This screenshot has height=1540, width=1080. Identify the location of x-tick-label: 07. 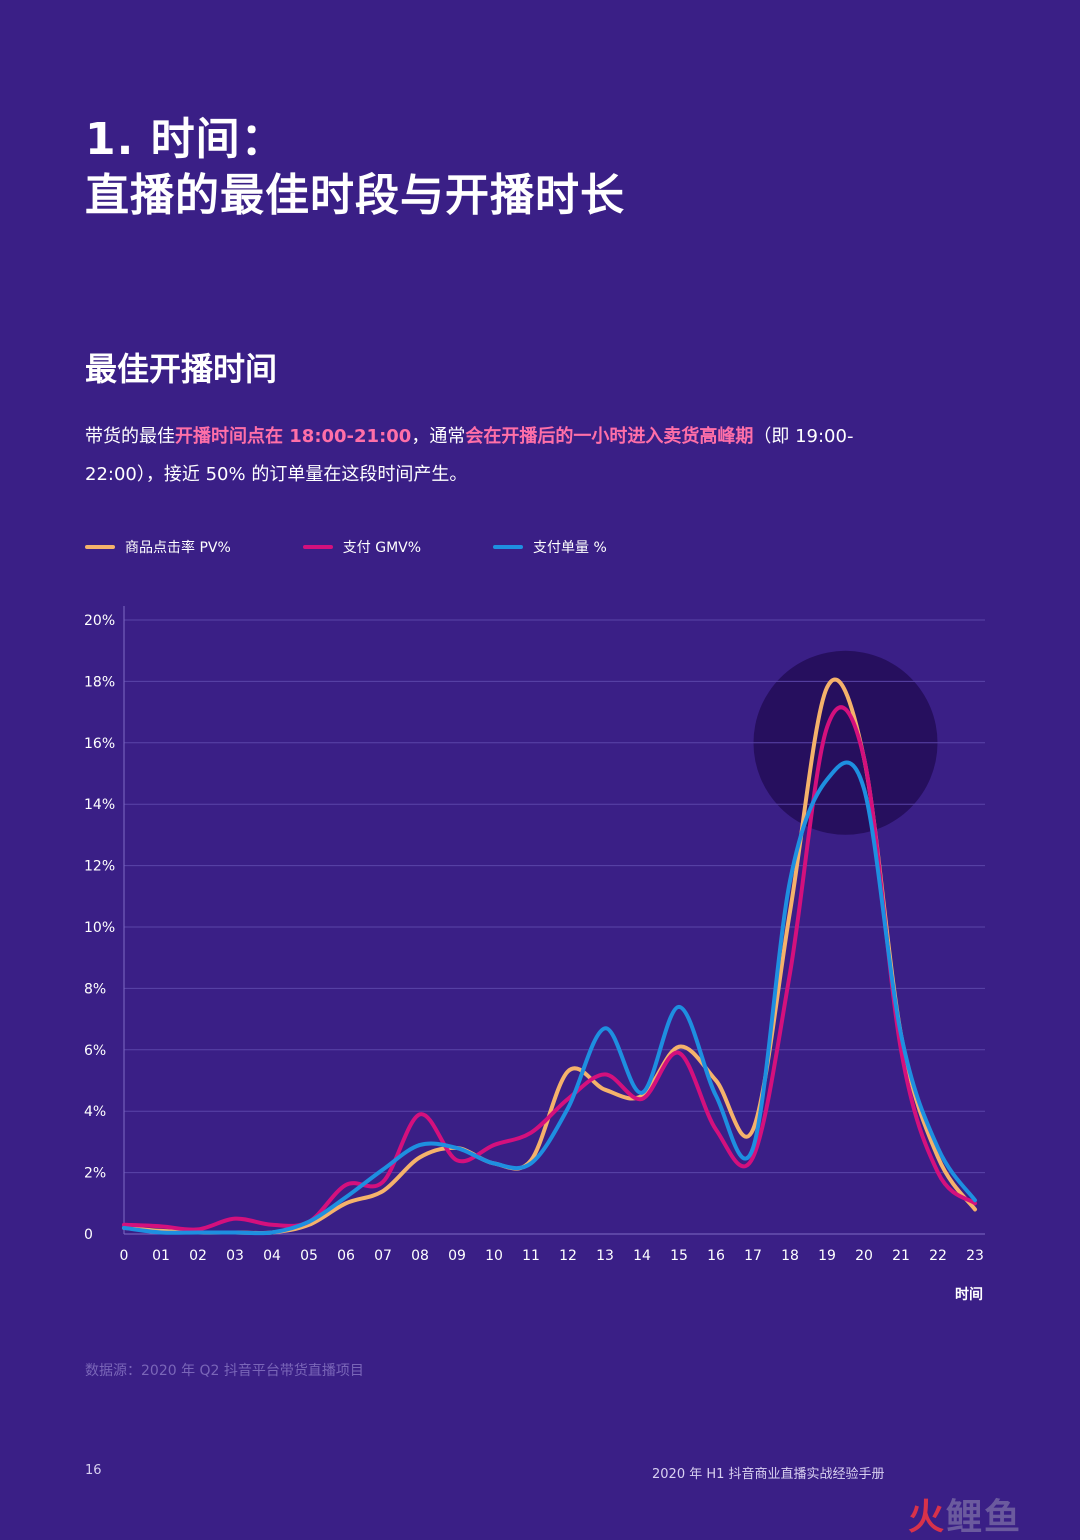
(383, 1256).